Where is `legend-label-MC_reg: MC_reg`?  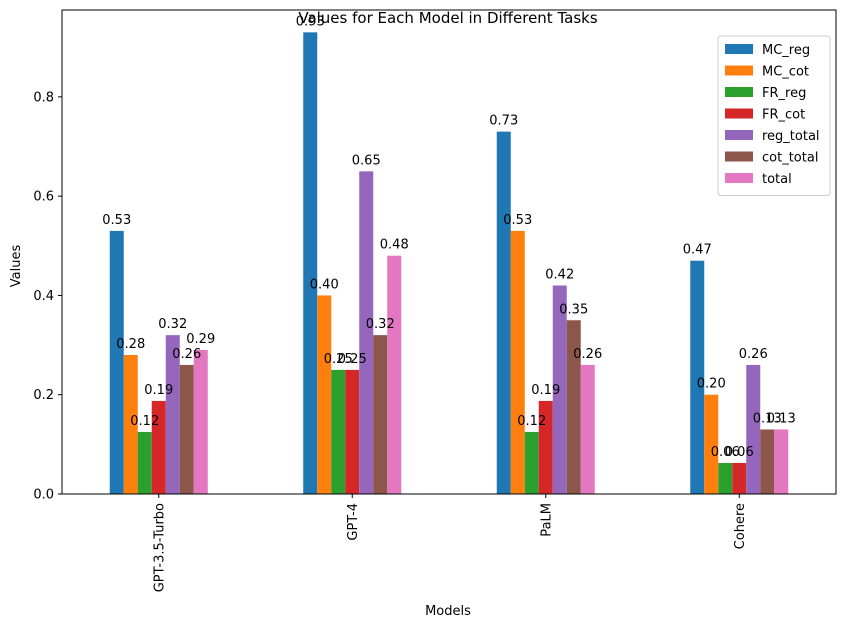
legend-label-MC_reg: MC_reg is located at coordinates (786, 50).